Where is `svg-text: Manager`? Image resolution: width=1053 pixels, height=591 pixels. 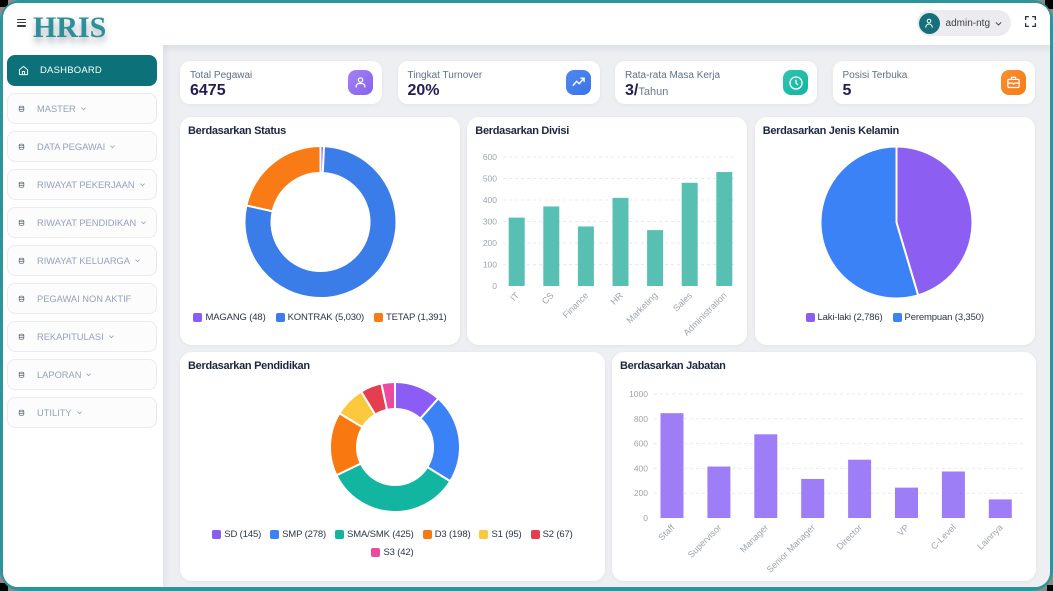 svg-text: Manager is located at coordinates (754, 538).